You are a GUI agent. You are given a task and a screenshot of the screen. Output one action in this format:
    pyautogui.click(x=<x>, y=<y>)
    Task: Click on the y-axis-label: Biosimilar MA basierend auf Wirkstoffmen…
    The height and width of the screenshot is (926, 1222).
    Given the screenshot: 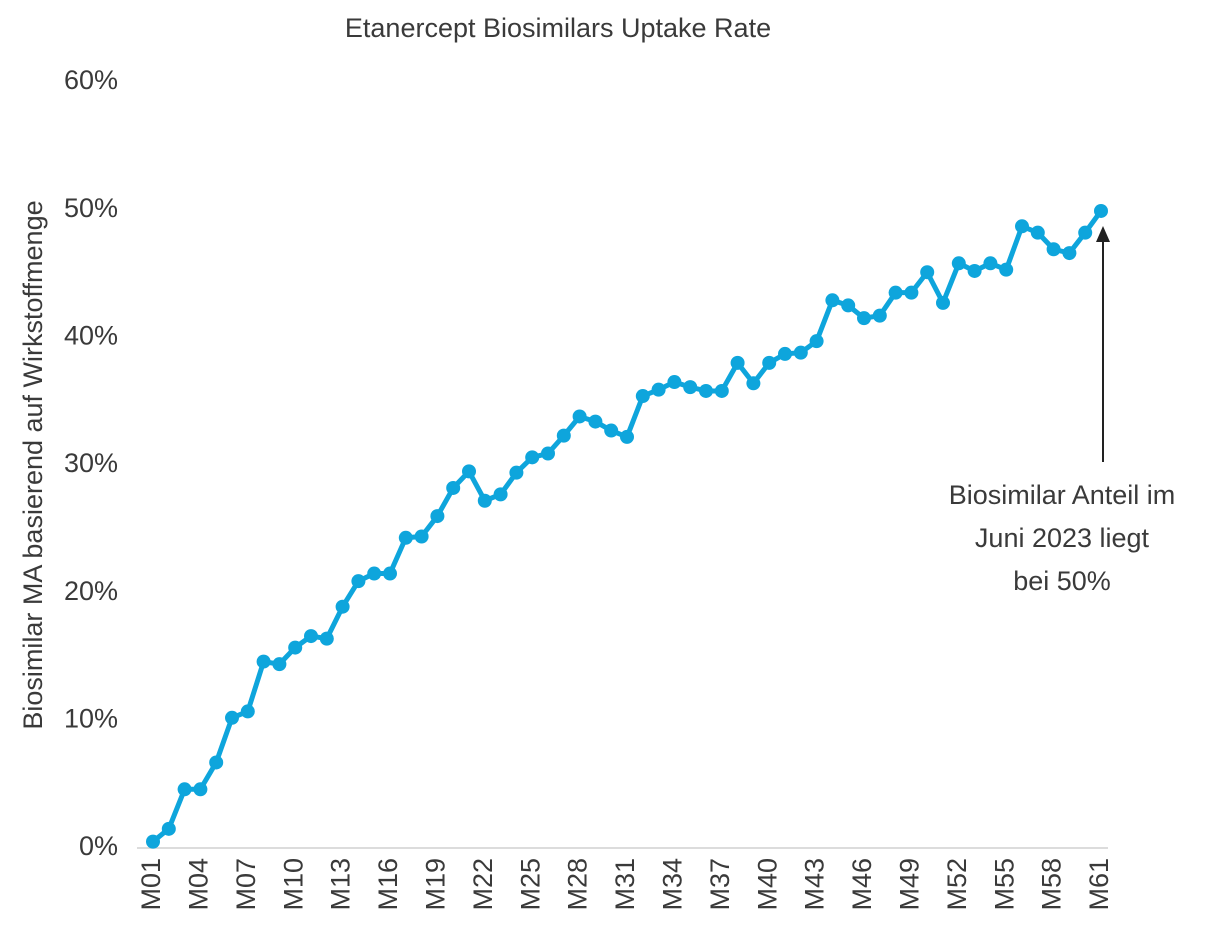 What is the action you would take?
    pyautogui.click(x=33, y=464)
    